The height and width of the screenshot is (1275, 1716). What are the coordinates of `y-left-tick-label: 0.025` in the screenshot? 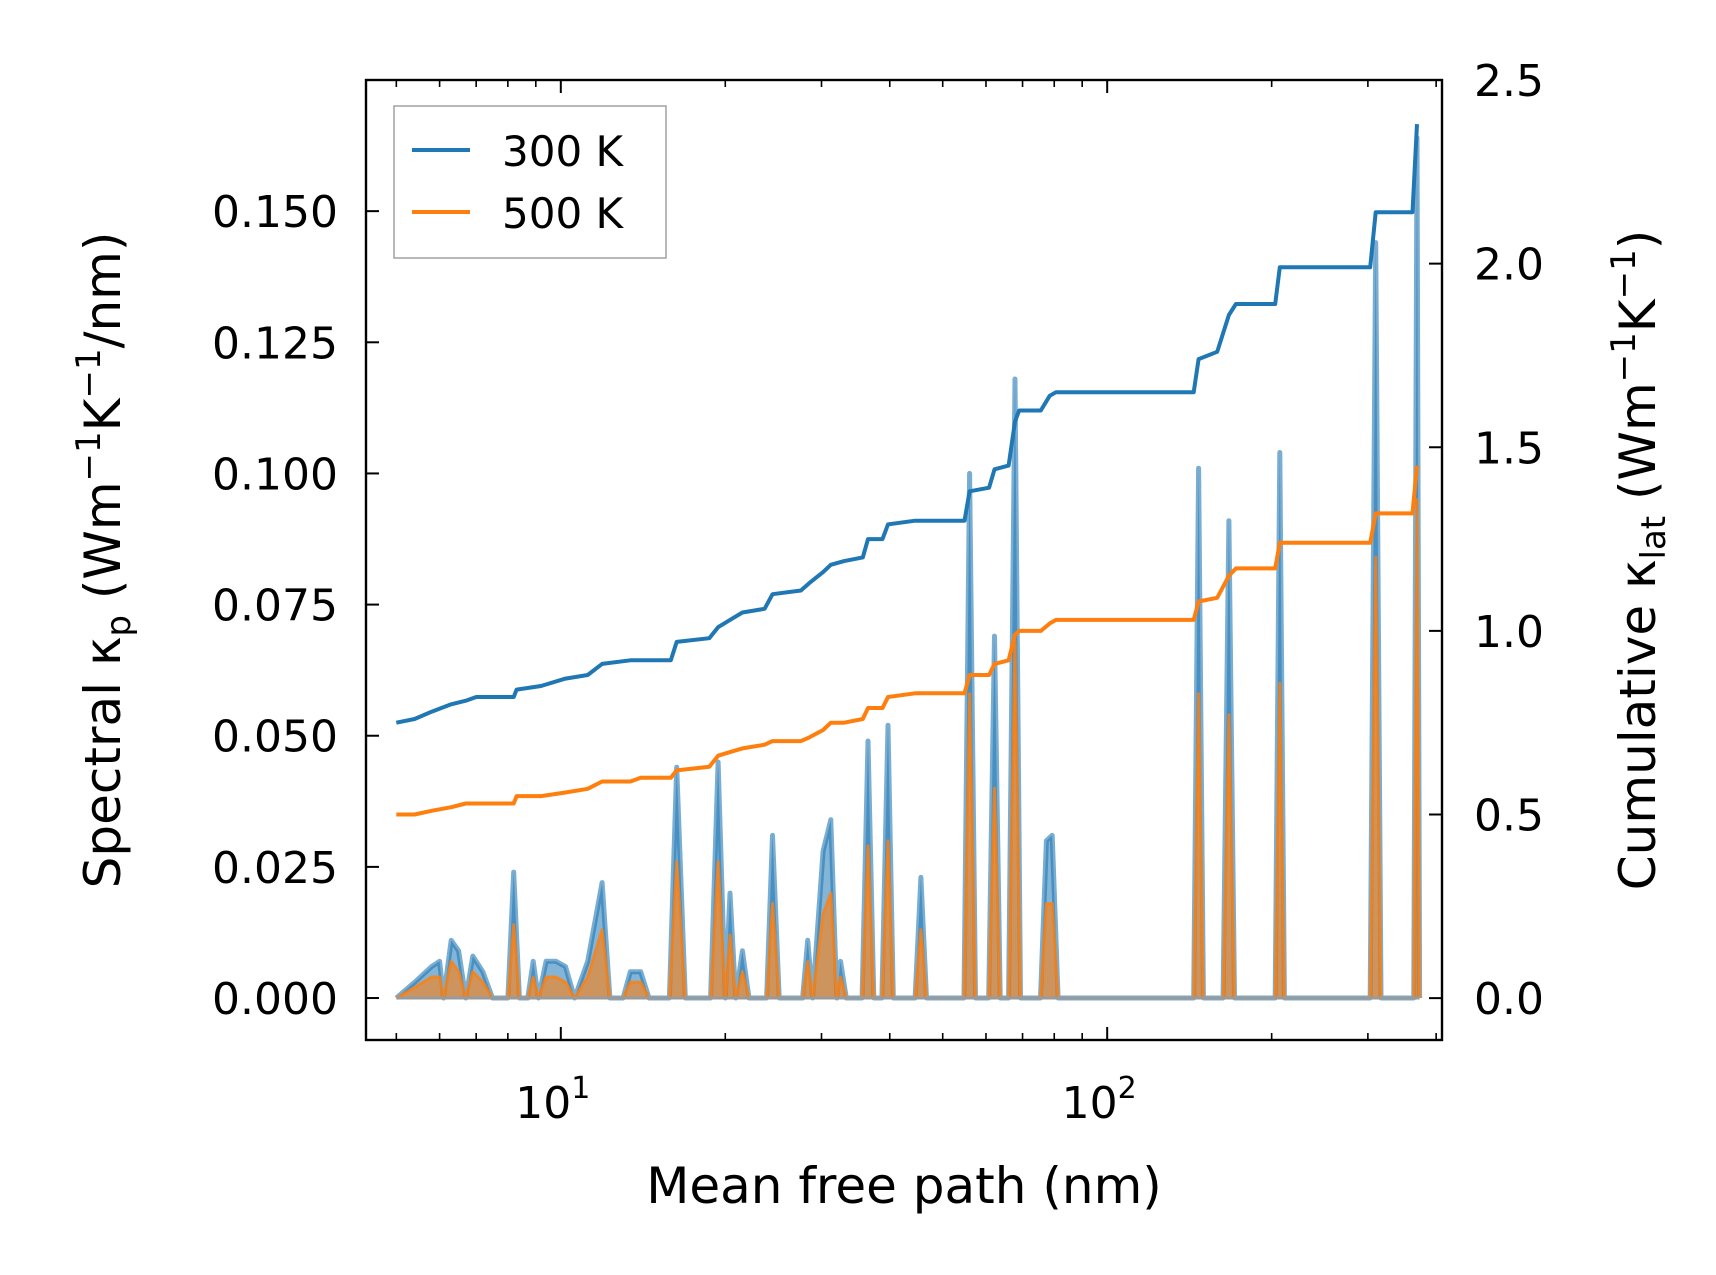 It's located at (275, 868).